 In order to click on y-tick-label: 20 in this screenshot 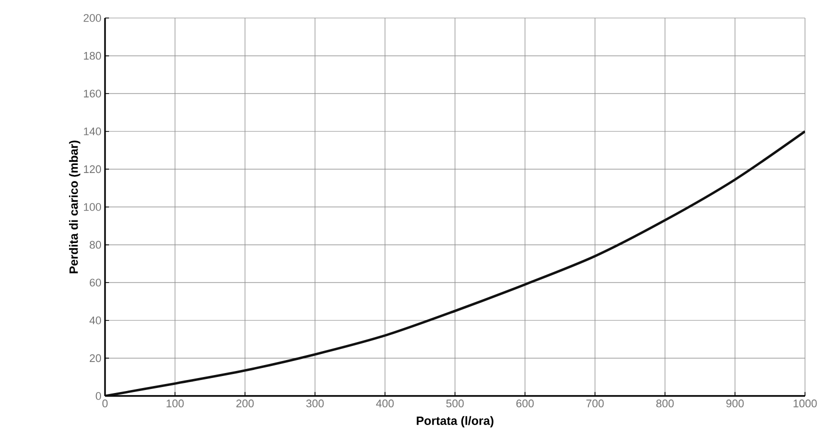, I will do `click(96, 358)`.